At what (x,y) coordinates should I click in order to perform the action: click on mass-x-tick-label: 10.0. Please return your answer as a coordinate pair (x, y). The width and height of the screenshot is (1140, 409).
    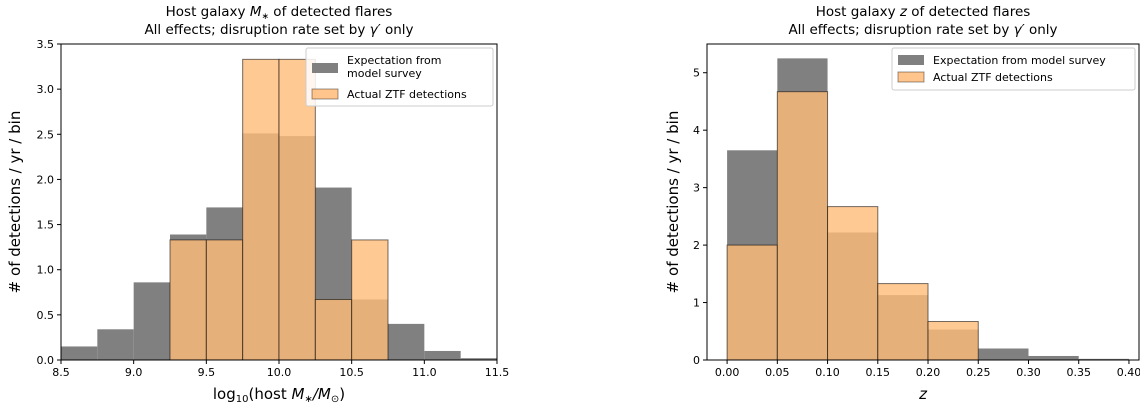
    Looking at the image, I should click on (279, 372).